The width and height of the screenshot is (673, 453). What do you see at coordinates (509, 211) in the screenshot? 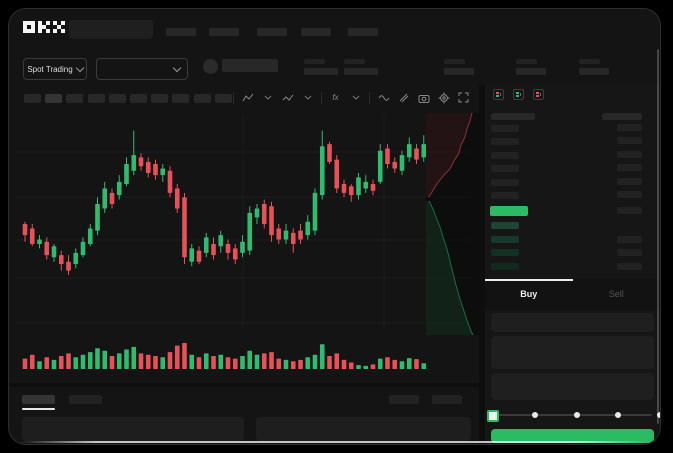
I see `last-price-badge` at bounding box center [509, 211].